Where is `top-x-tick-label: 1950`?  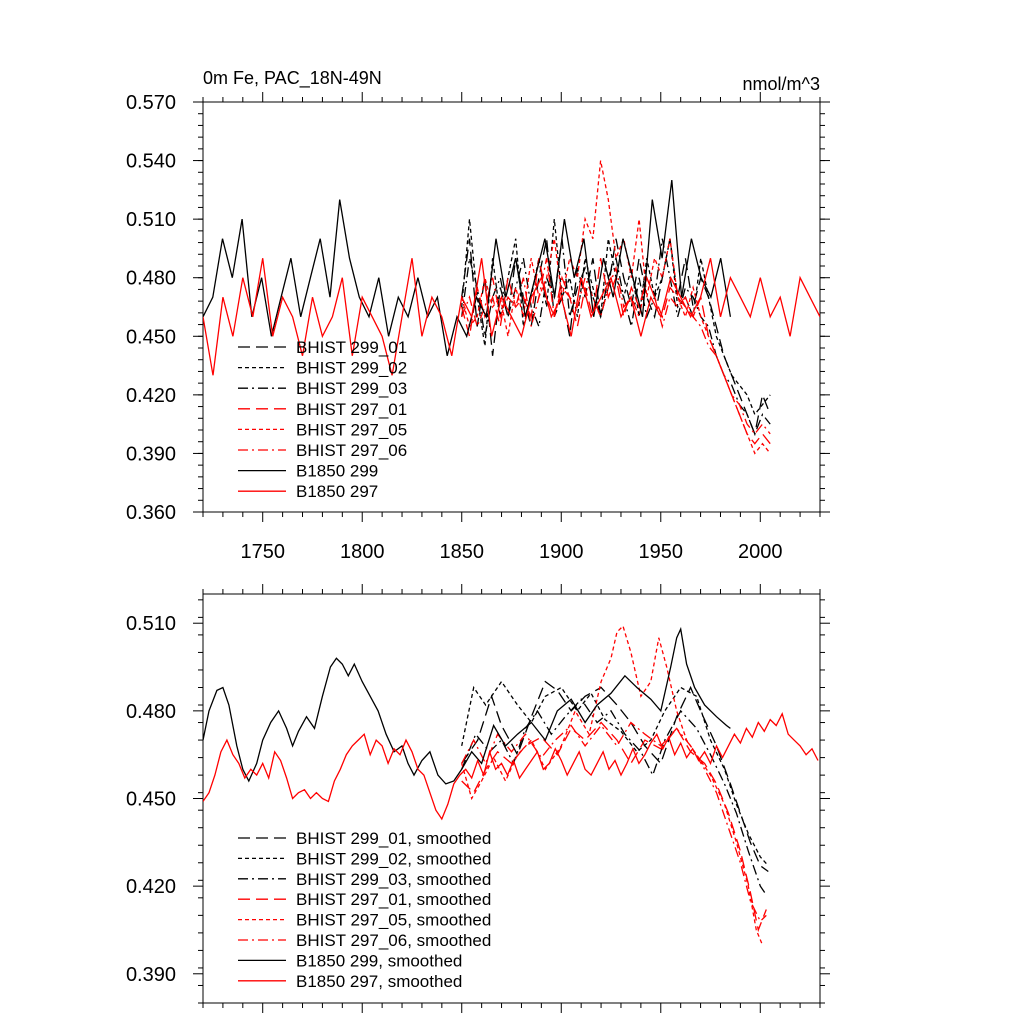
top-x-tick-label: 1950 is located at coordinates (661, 552).